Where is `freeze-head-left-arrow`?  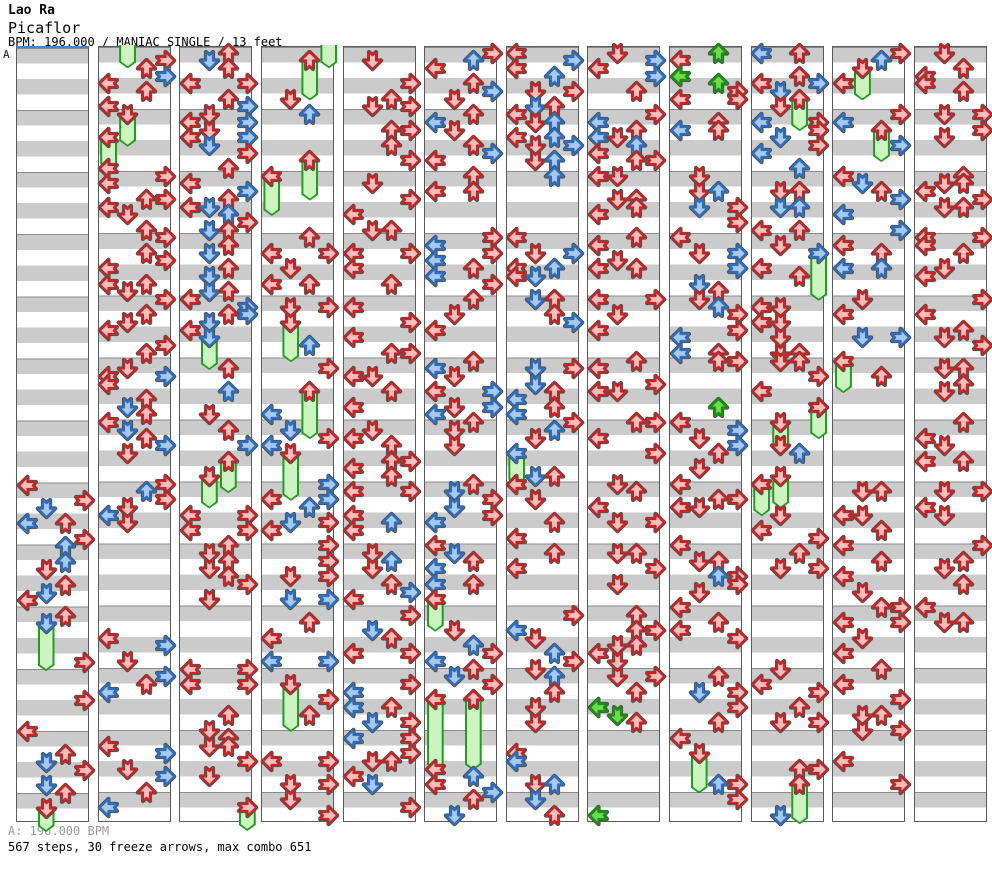 freeze-head-left-arrow is located at coordinates (435, 599).